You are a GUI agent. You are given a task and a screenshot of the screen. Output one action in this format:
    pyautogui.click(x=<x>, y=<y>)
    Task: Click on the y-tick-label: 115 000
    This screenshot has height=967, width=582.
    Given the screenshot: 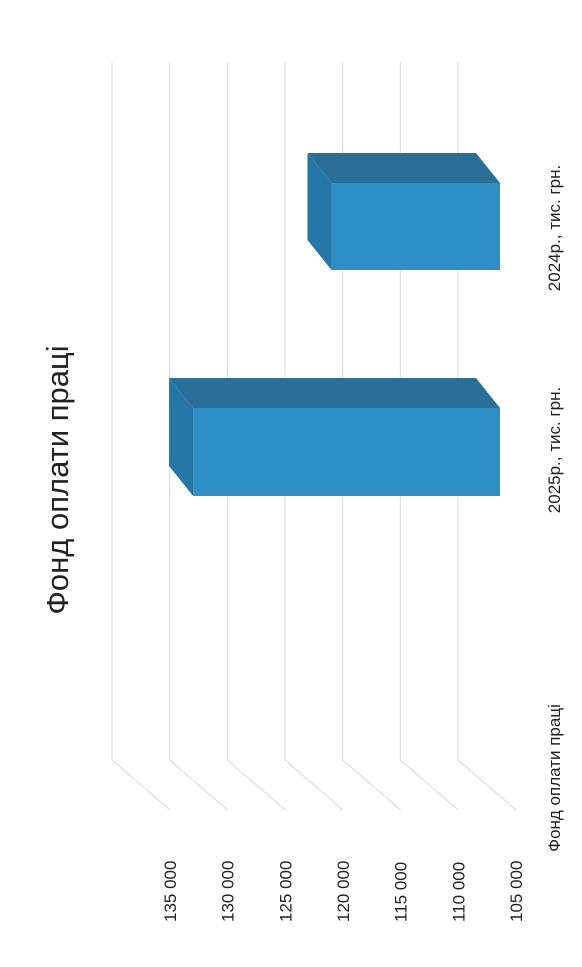 What is the action you would take?
    pyautogui.click(x=401, y=892)
    